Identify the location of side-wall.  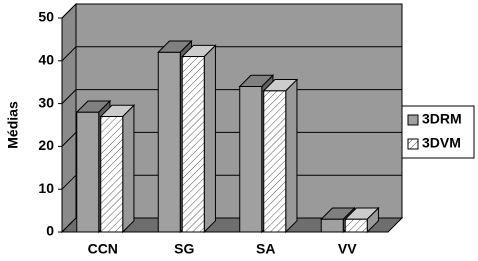
(69, 118).